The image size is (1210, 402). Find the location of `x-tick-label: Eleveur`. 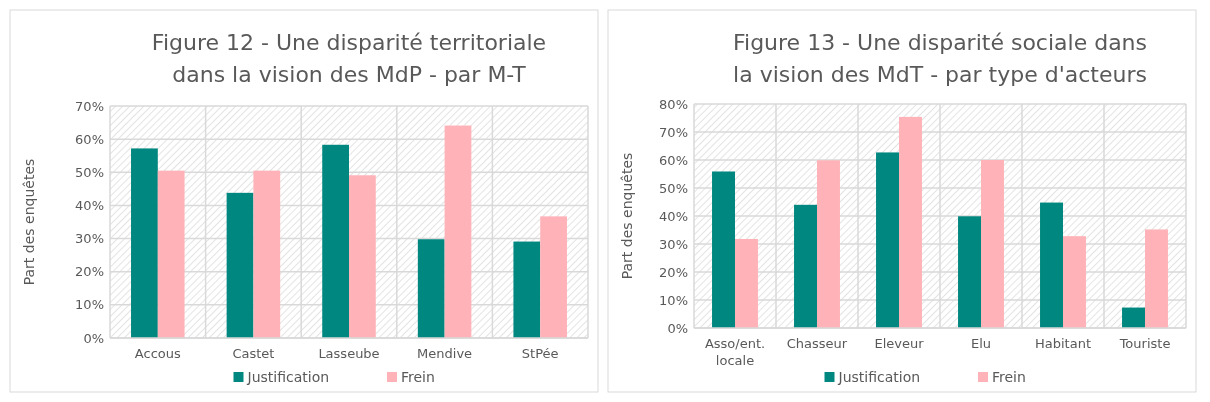

x-tick-label: Eleveur is located at coordinates (899, 343).